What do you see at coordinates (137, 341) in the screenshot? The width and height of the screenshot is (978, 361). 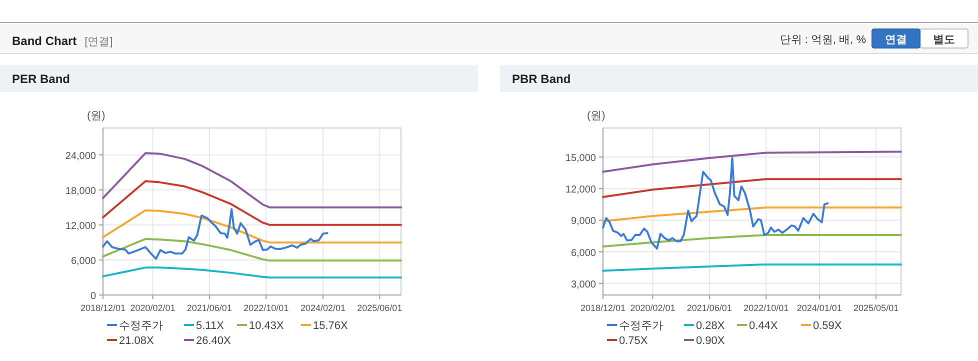 I see `legend-label: 21.08X` at bounding box center [137, 341].